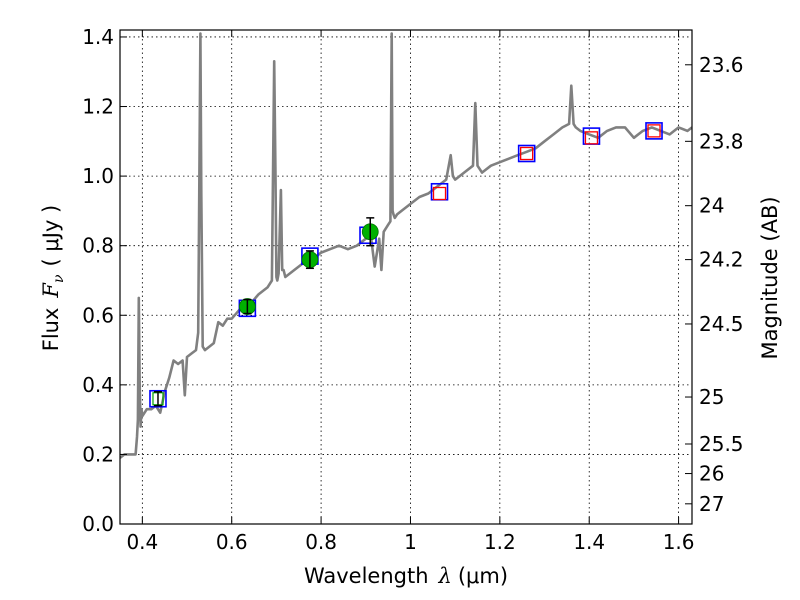 Image resolution: width=800 pixels, height=600 pixels. I want to click on right-tick-label: 24.5, so click(721, 324).